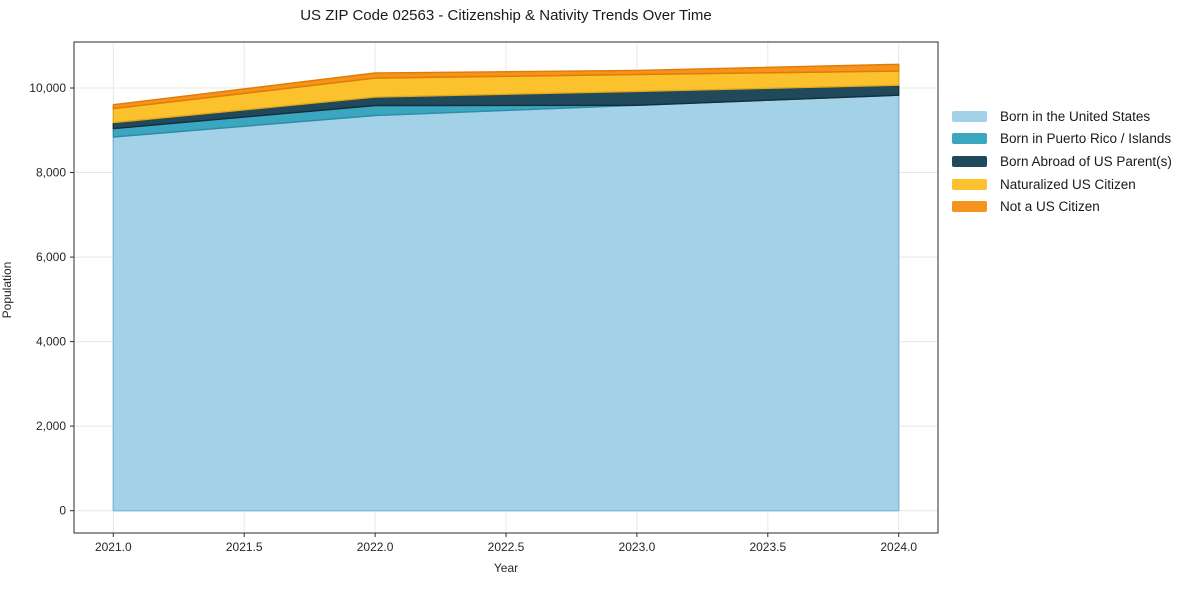  I want to click on legend-label: Not a US Citizen, so click(1050, 207).